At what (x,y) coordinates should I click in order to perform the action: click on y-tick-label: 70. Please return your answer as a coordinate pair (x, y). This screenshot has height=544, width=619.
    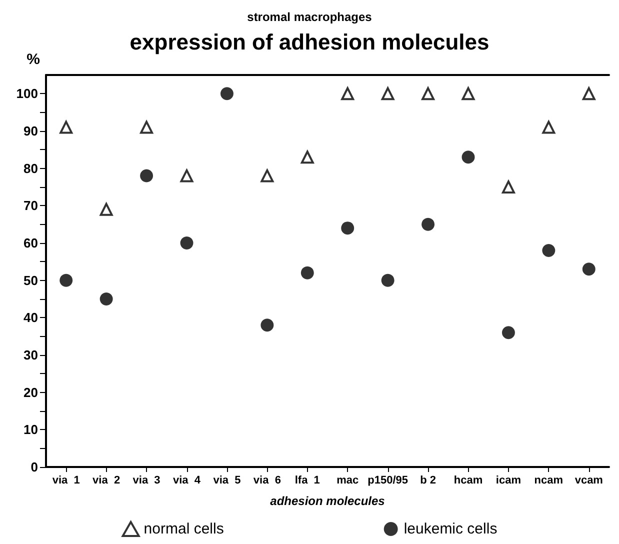
    Looking at the image, I should click on (31, 206).